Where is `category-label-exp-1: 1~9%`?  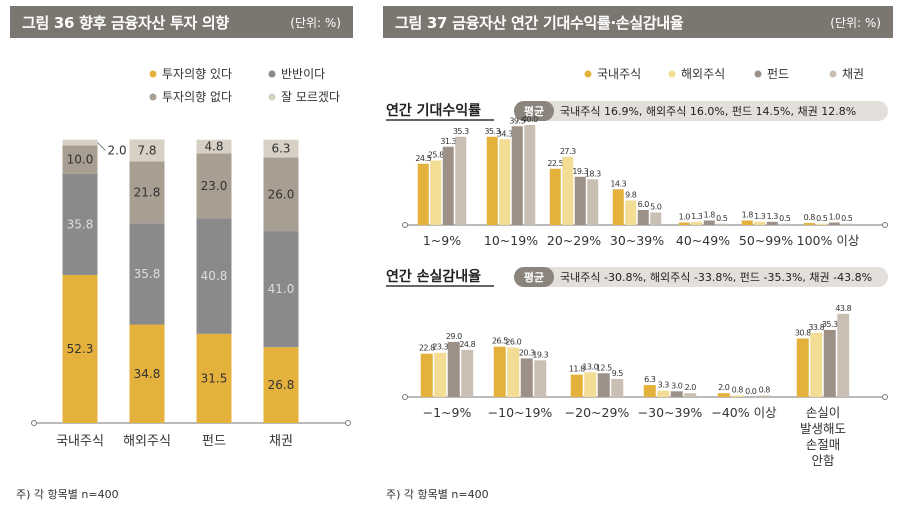
category-label-exp-1: 1~9% is located at coordinates (442, 240).